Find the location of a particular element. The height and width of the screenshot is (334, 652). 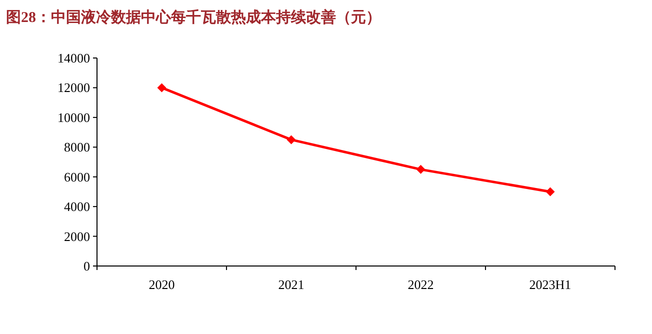

y-tick-label: 4000 is located at coordinates (77, 206).